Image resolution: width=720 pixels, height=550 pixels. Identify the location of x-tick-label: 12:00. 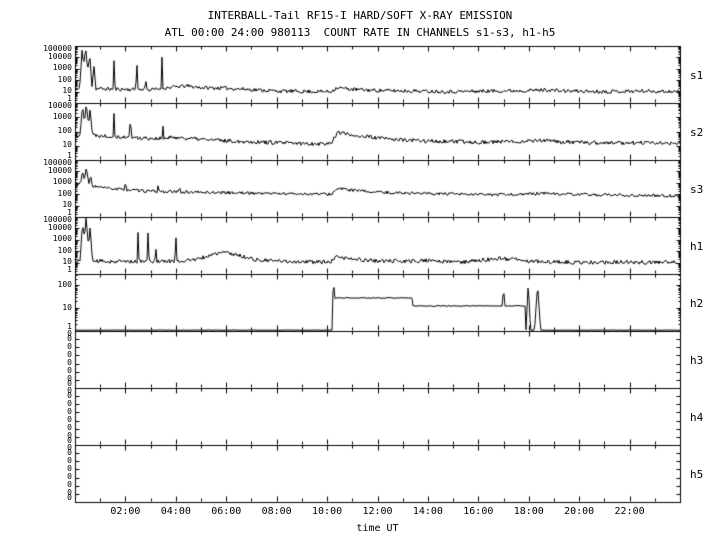
(377, 511).